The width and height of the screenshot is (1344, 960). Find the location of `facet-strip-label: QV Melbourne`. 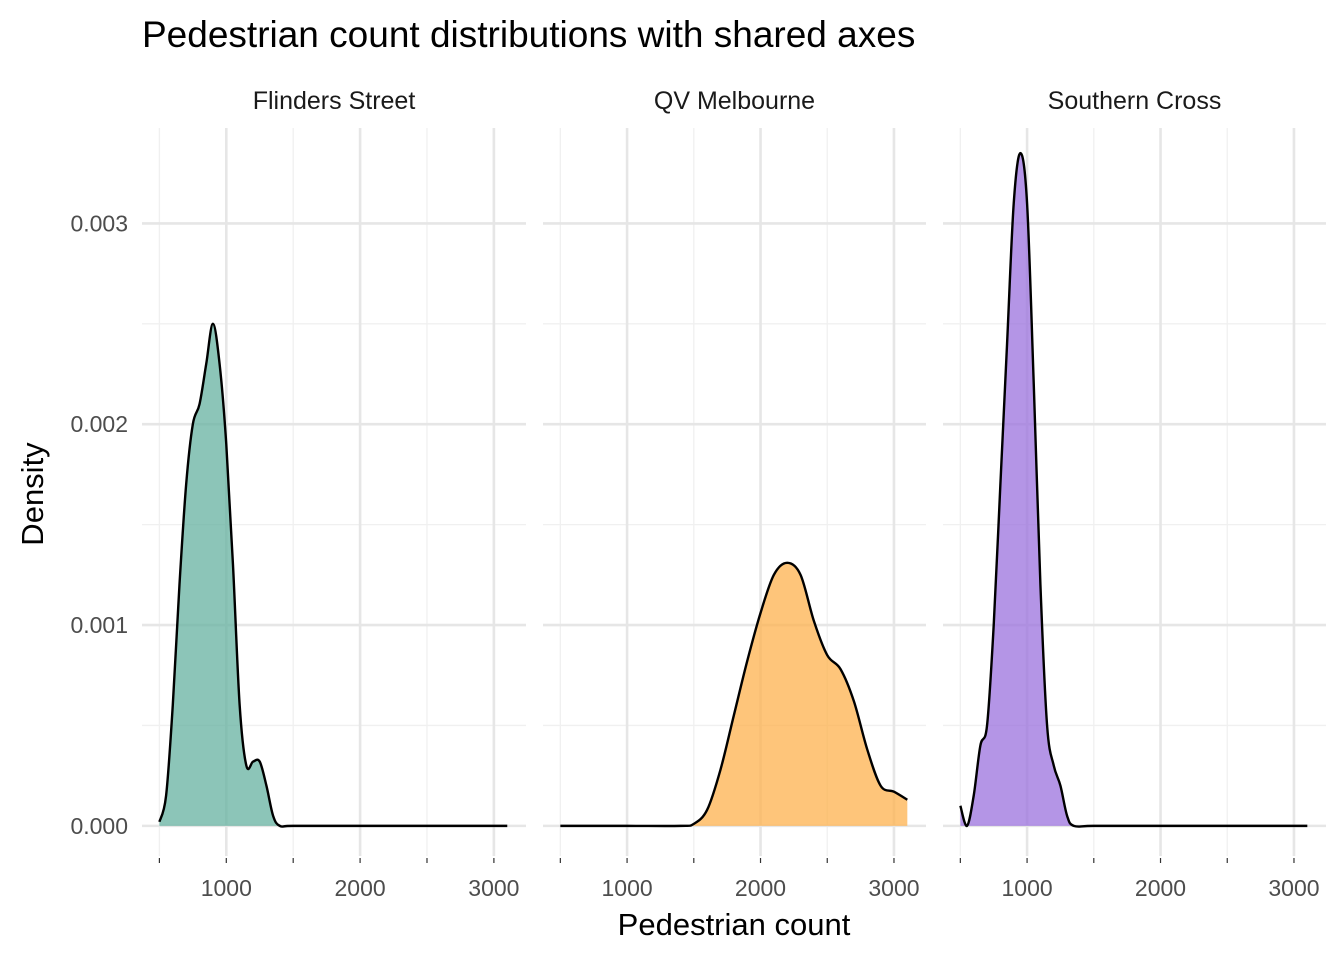

facet-strip-label: QV Melbourne is located at coordinates (734, 101).